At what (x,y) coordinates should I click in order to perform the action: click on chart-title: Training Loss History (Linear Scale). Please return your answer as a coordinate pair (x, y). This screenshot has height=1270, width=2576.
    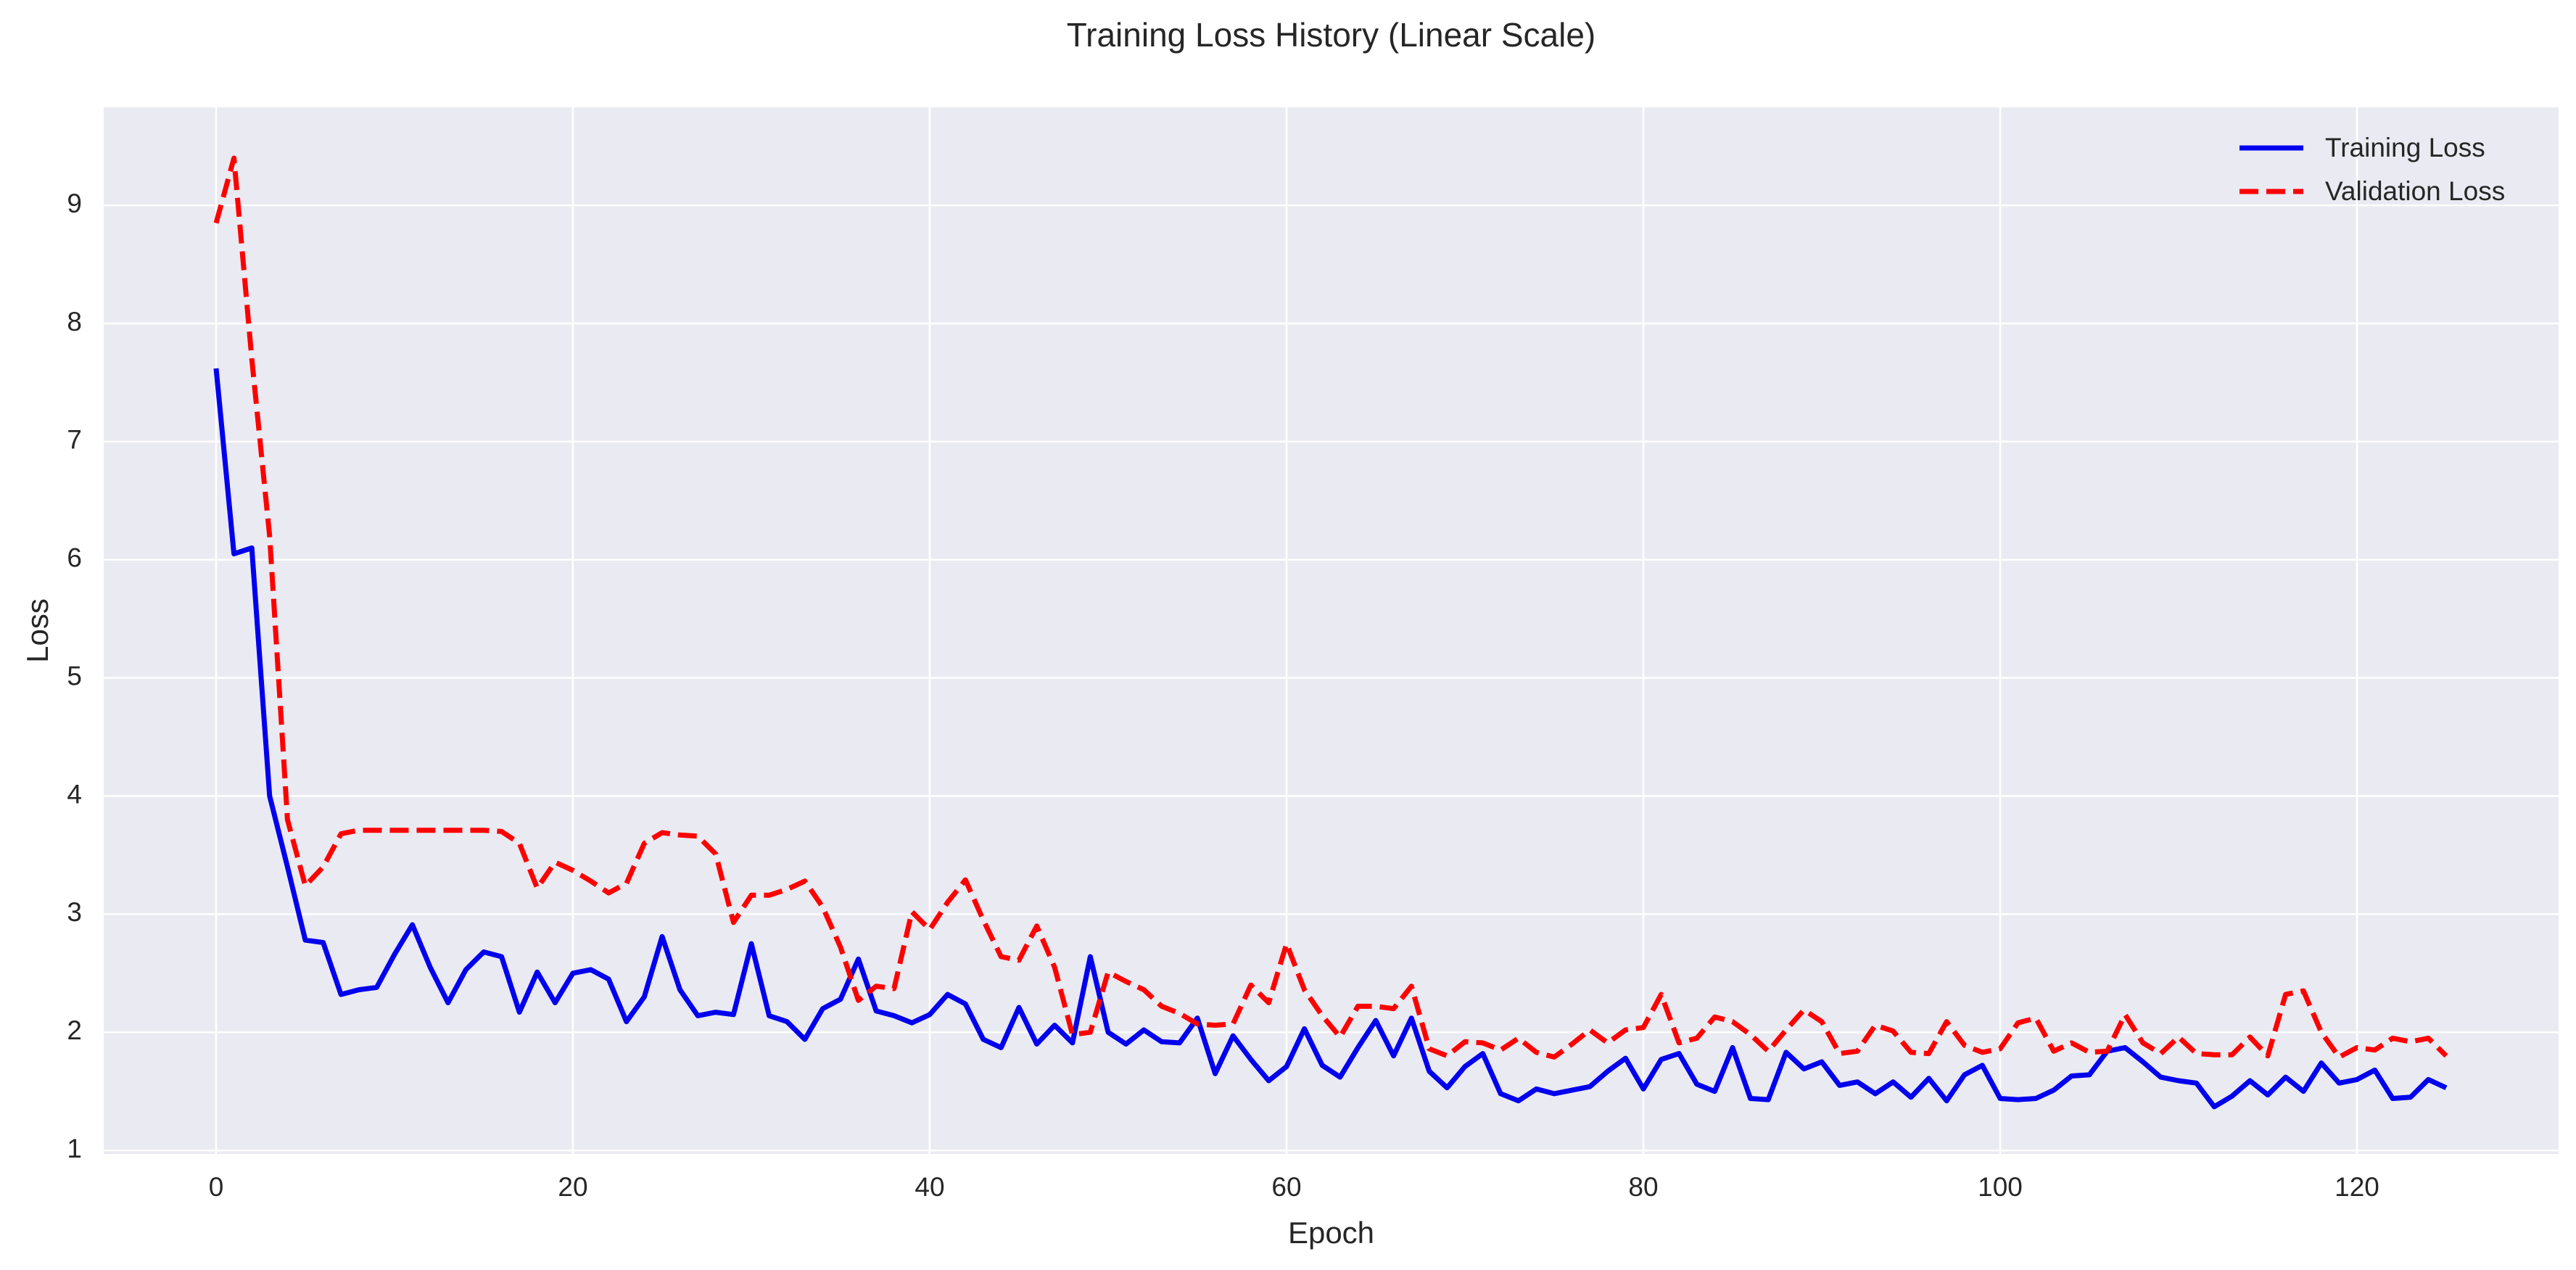
    Looking at the image, I should click on (1331, 35).